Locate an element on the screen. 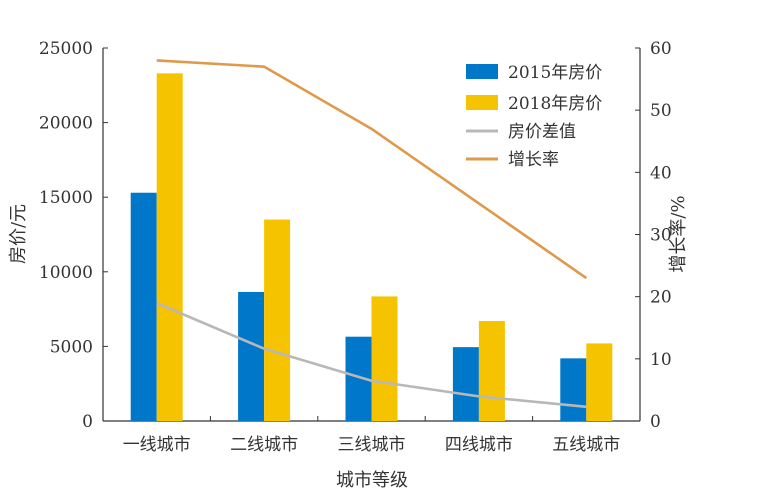 This screenshot has width=769, height=498. x-tick-label: 三线城市 is located at coordinates (372, 445).